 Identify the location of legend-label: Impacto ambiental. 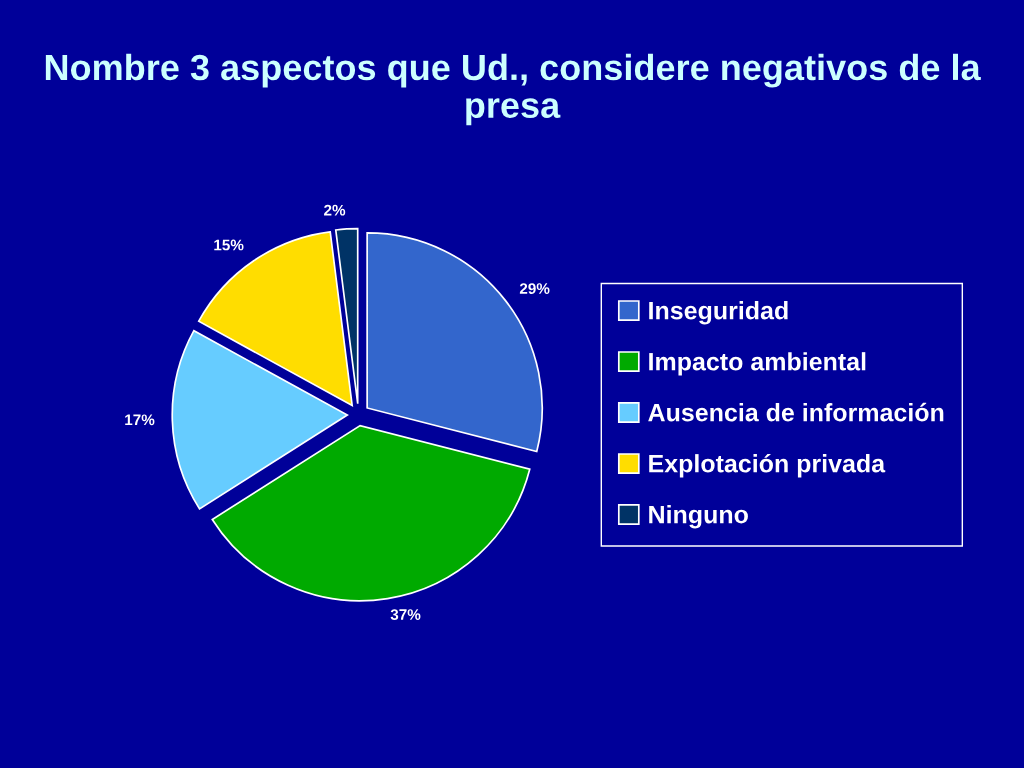
(757, 364).